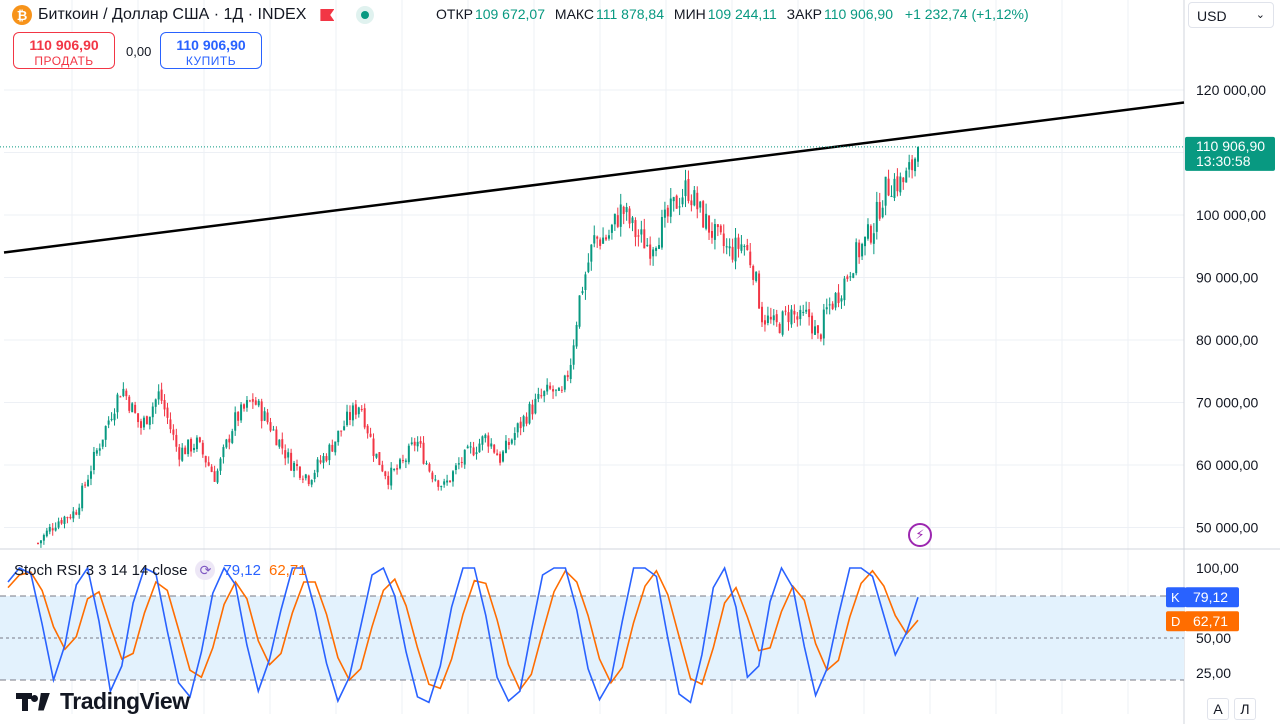 The height and width of the screenshot is (724, 1280). I want to click on k-tag-bg, so click(1212, 597).